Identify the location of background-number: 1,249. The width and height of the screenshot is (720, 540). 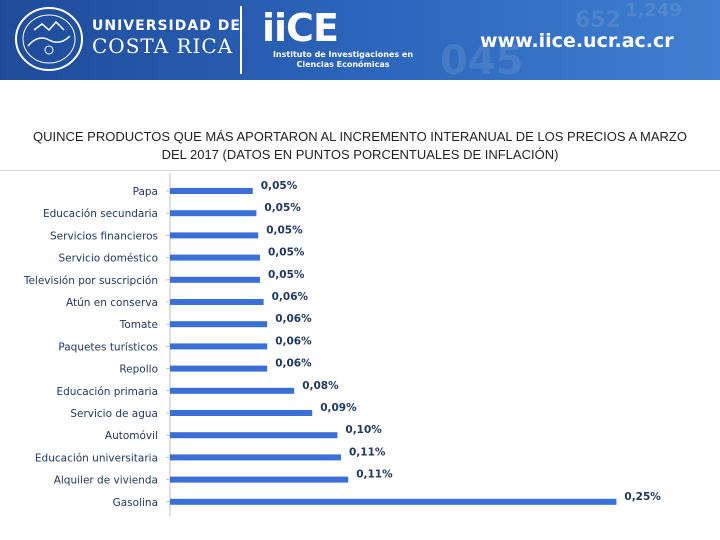
(653, 10).